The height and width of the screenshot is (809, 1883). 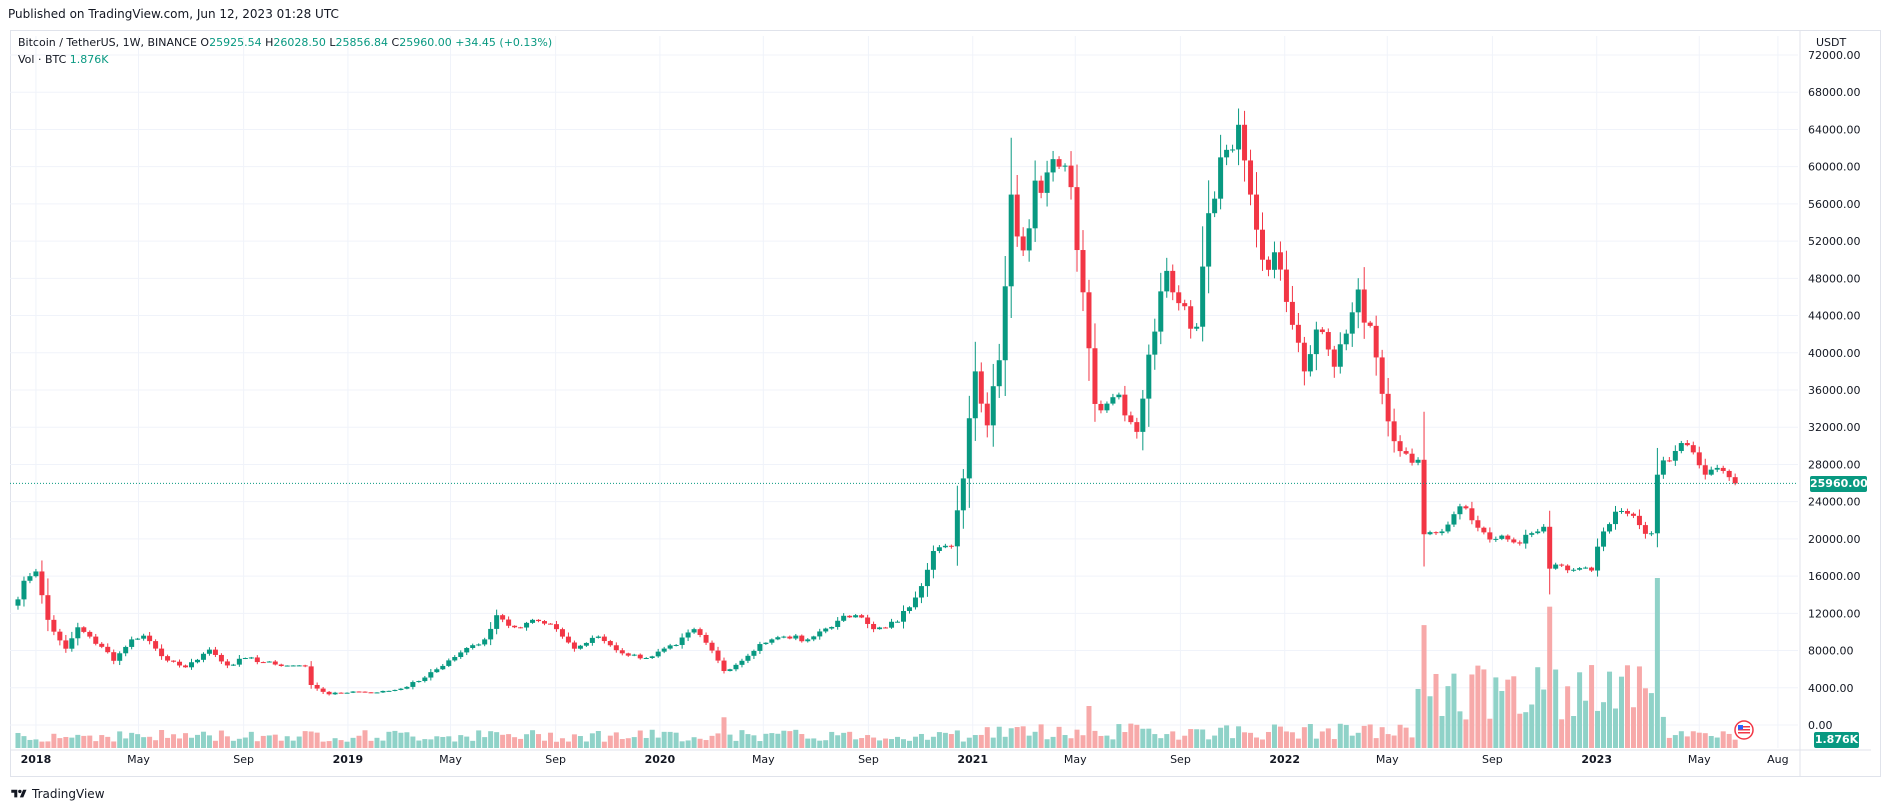 What do you see at coordinates (1834, 464) in the screenshot?
I see `y-tick-label: 28000.00` at bounding box center [1834, 464].